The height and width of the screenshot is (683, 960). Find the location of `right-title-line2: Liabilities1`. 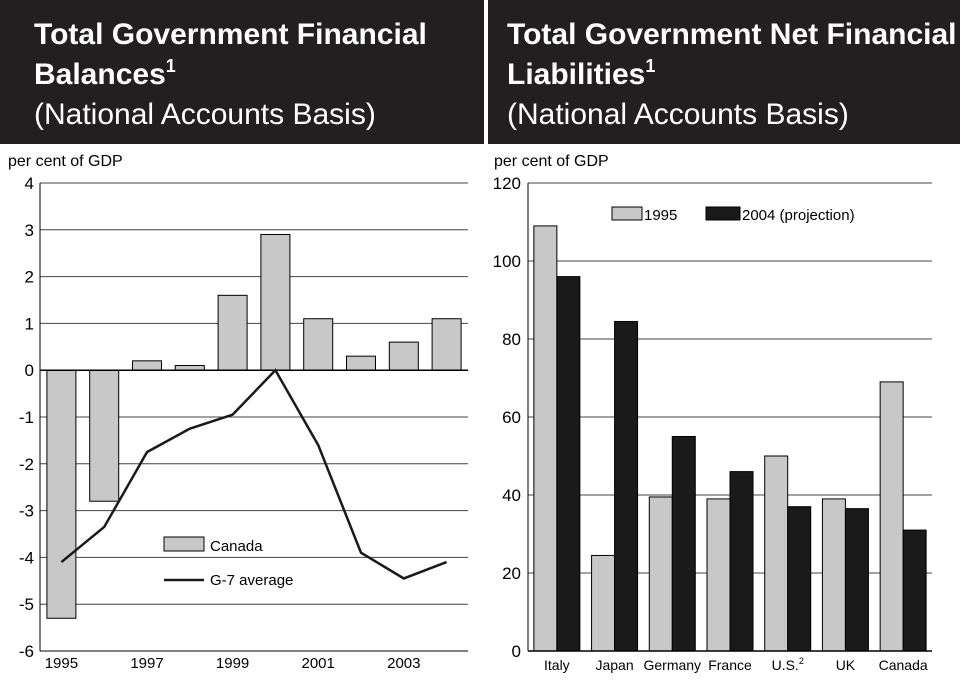

right-title-line2: Liabilities1 is located at coordinates (581, 73).